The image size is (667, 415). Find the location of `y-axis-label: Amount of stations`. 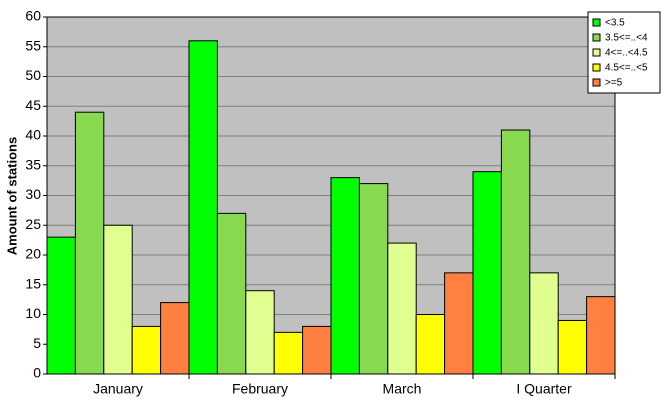

y-axis-label: Amount of stations is located at coordinates (11, 196).